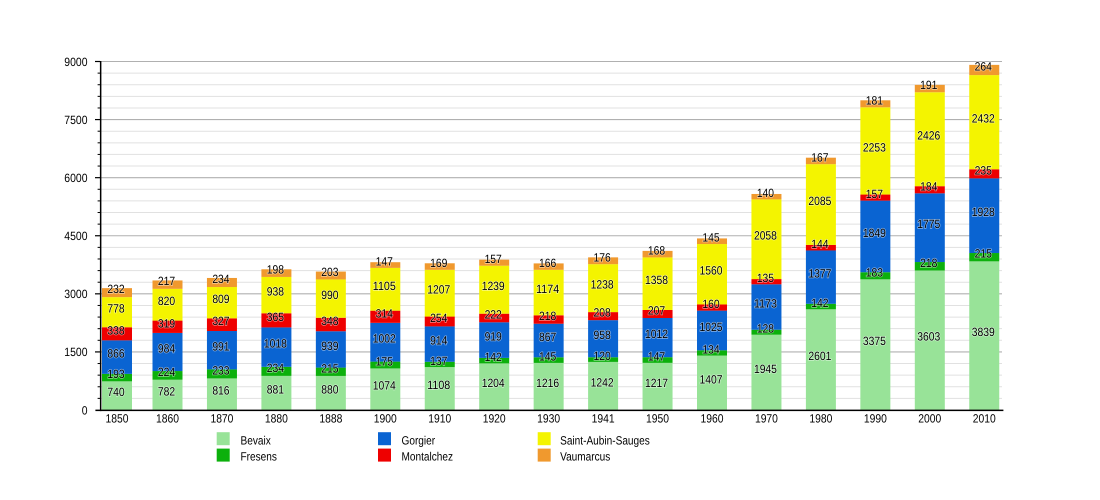 Image resolution: width=1100 pixels, height=500 pixels. What do you see at coordinates (275, 344) in the screenshot?
I see `svg-text: 1018` at bounding box center [275, 344].